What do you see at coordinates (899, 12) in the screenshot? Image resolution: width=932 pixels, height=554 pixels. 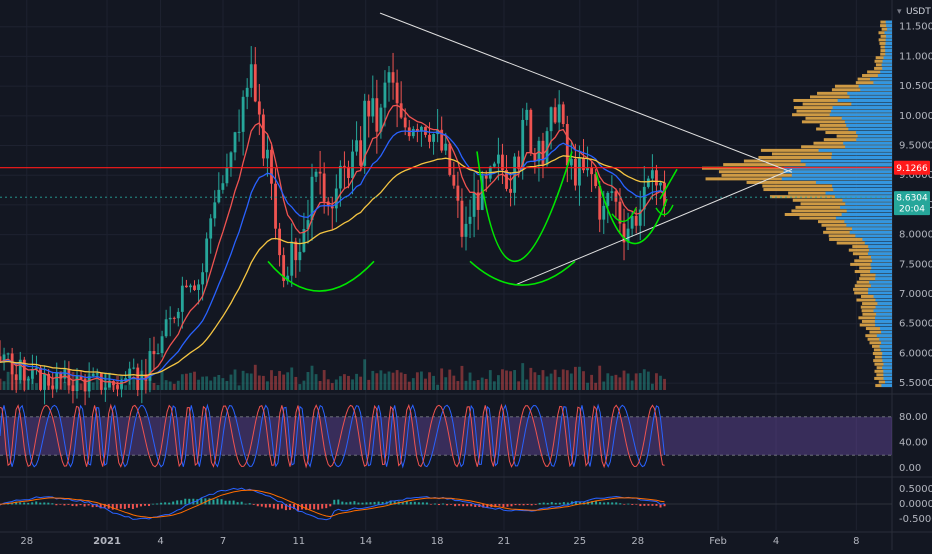 I see `currency-dropdown-icon: ▾` at bounding box center [899, 12].